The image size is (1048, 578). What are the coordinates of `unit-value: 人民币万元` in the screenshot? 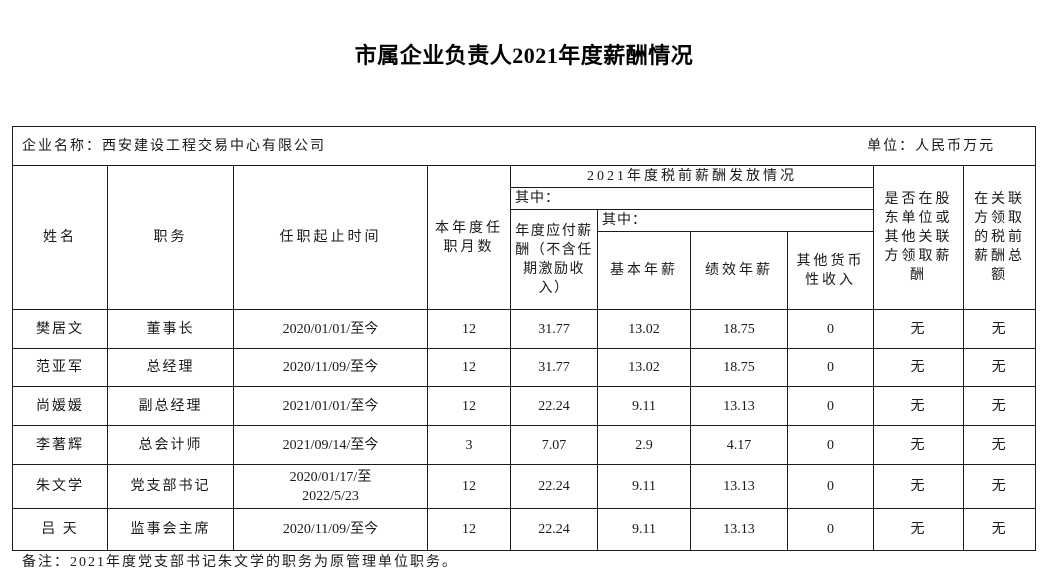 It's located at (955, 146).